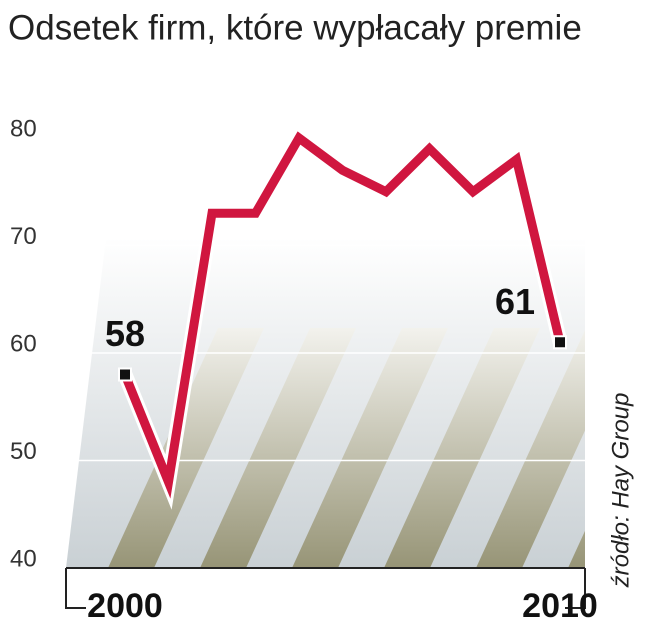  I want to click on x-tick-label: 2000, so click(125, 606).